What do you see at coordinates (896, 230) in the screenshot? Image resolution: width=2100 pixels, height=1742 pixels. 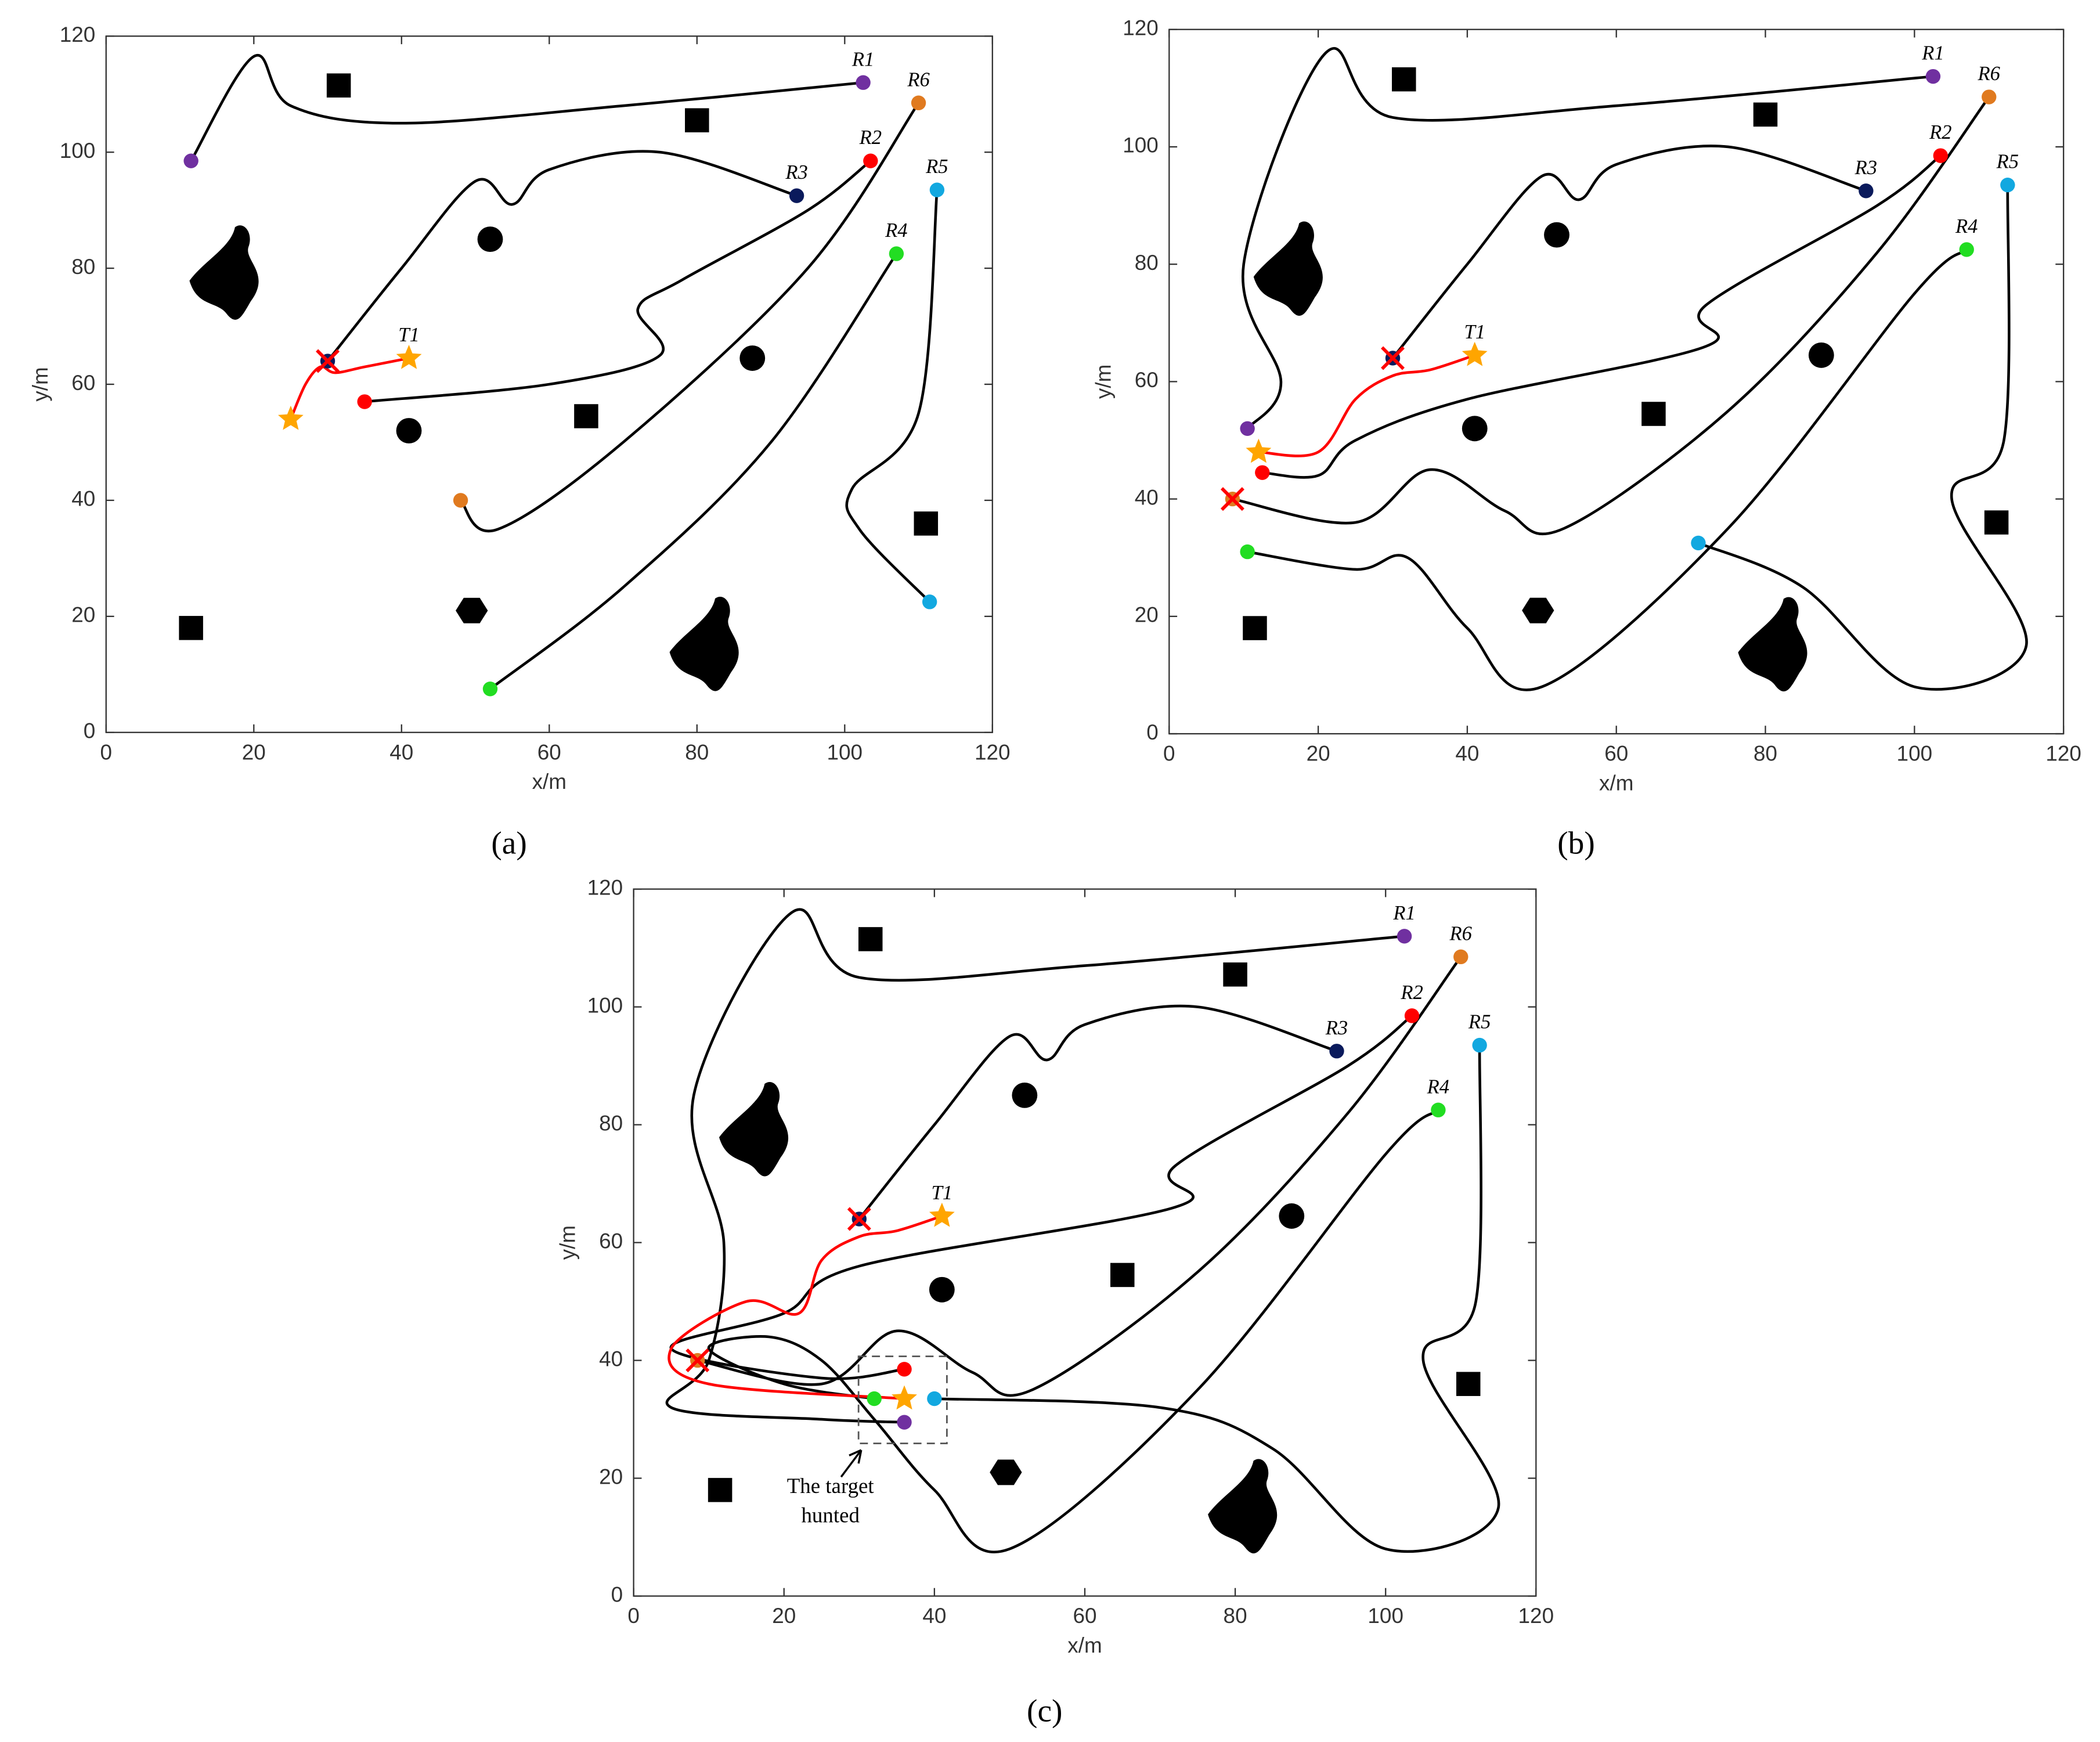 I see `robot-label: R4` at bounding box center [896, 230].